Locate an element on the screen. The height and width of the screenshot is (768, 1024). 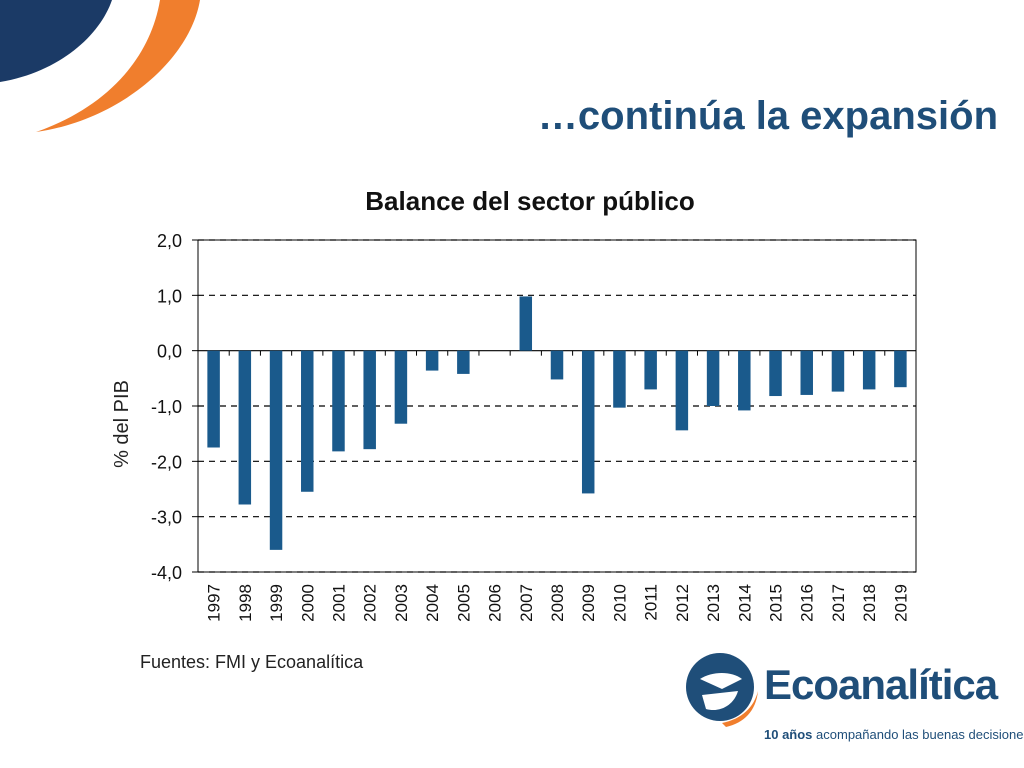
bar-1998 is located at coordinates (245, 427).